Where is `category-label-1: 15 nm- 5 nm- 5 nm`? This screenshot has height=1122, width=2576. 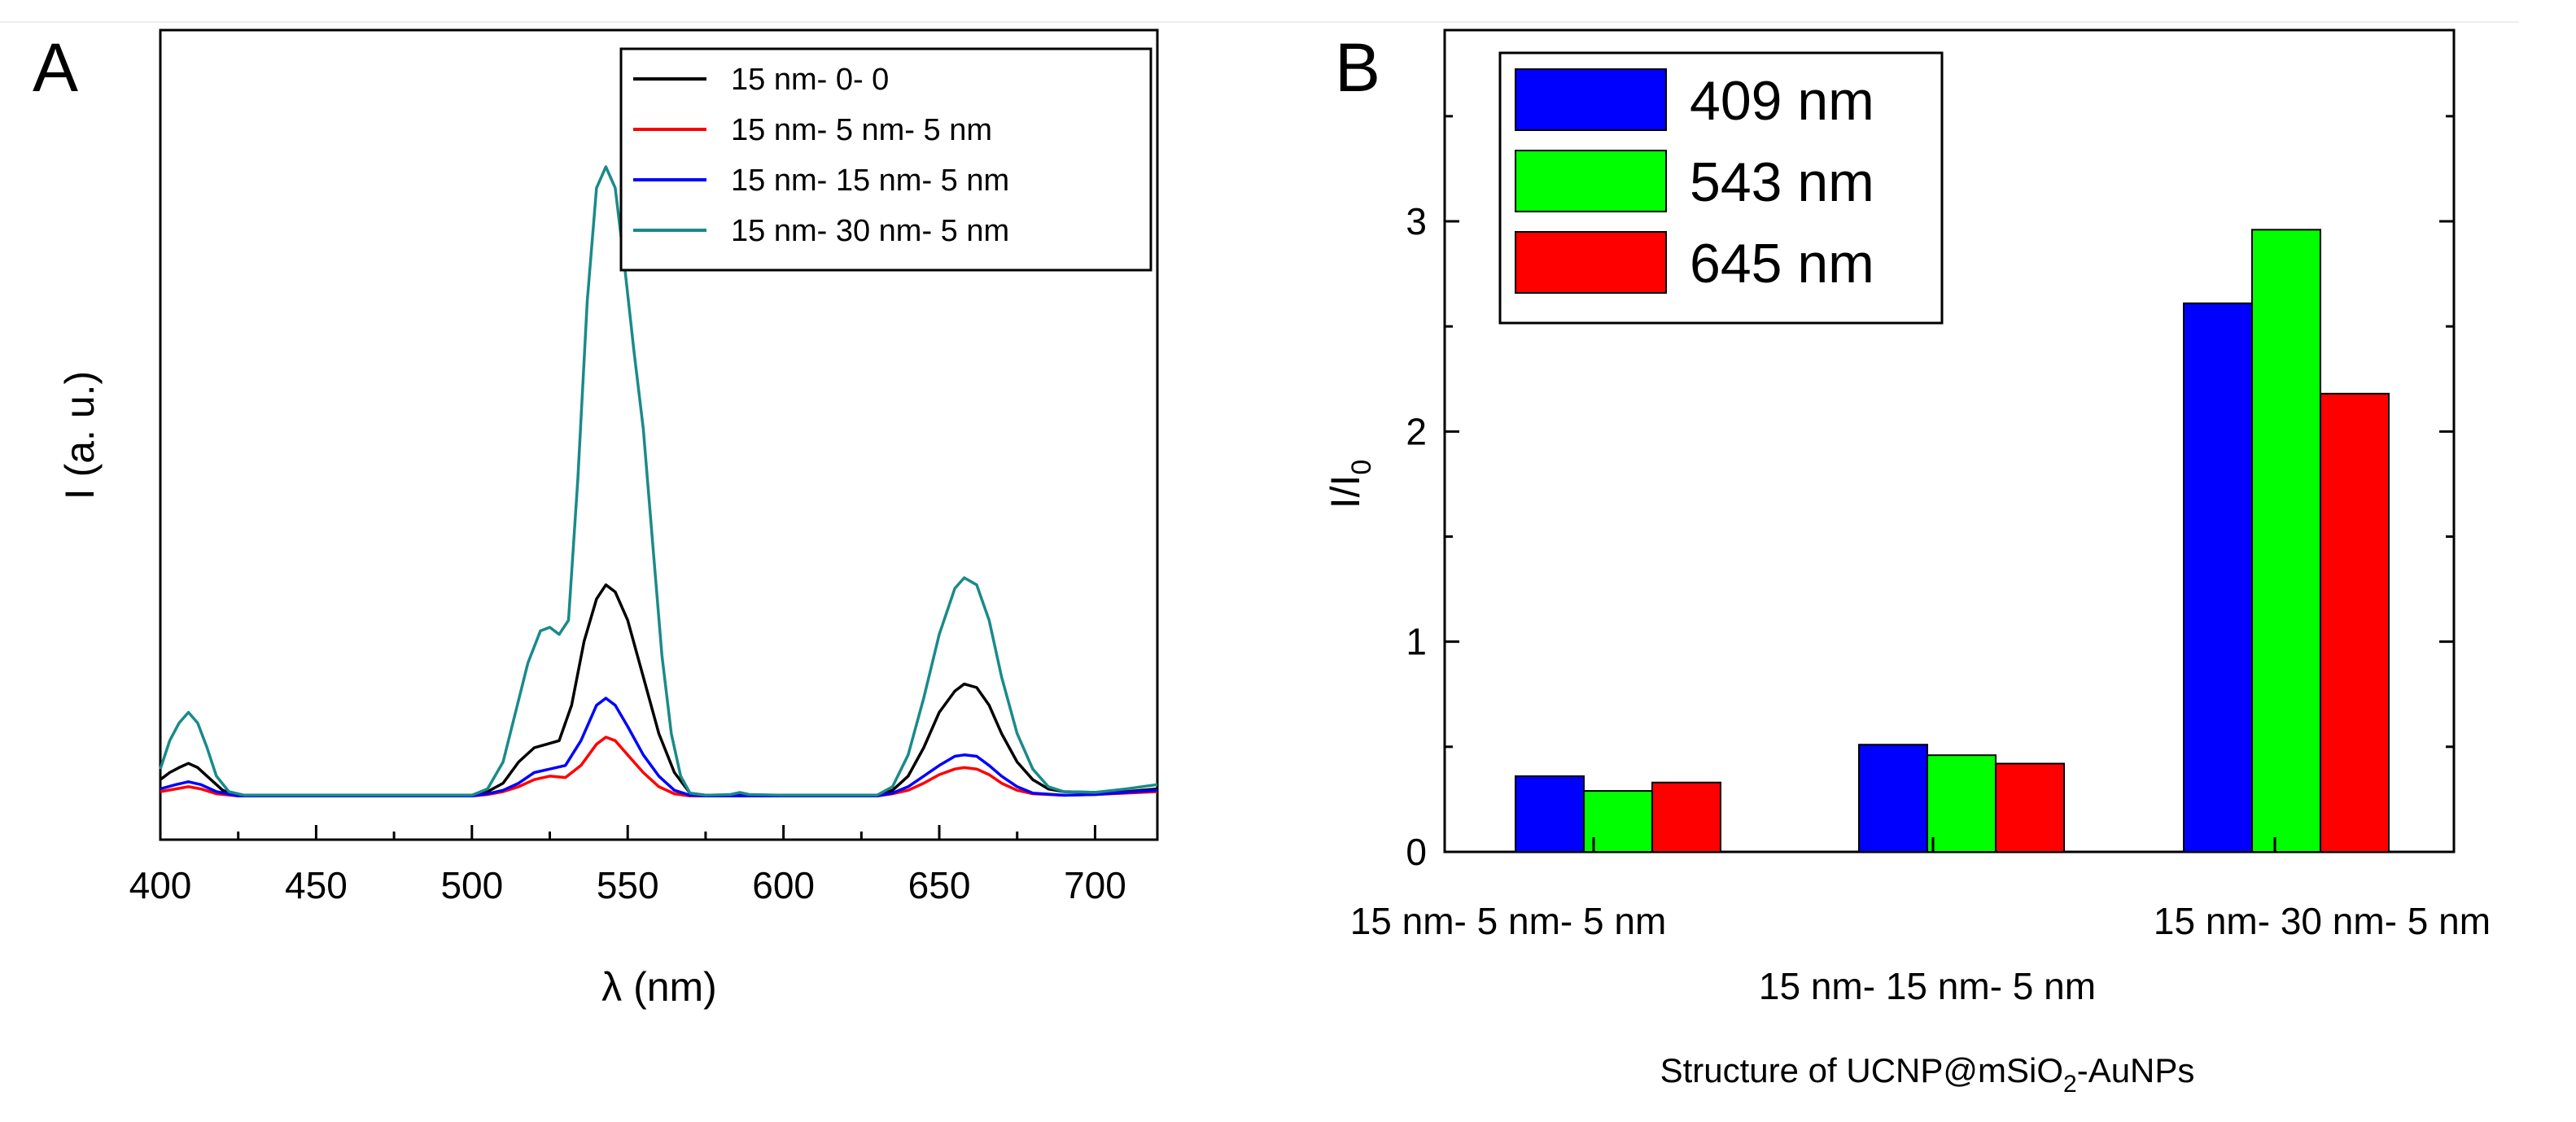
category-label-1: 15 nm- 5 nm- 5 nm is located at coordinates (1508, 921).